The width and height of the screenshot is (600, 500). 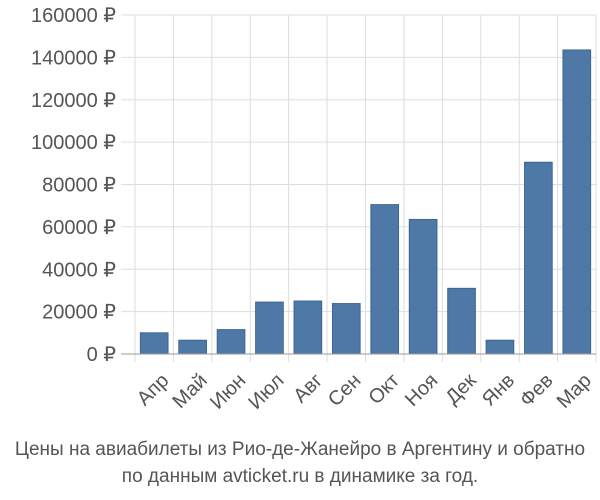 What do you see at coordinates (79, 270) in the screenshot?
I see `y-tick-label: 40000 ₽` at bounding box center [79, 270].